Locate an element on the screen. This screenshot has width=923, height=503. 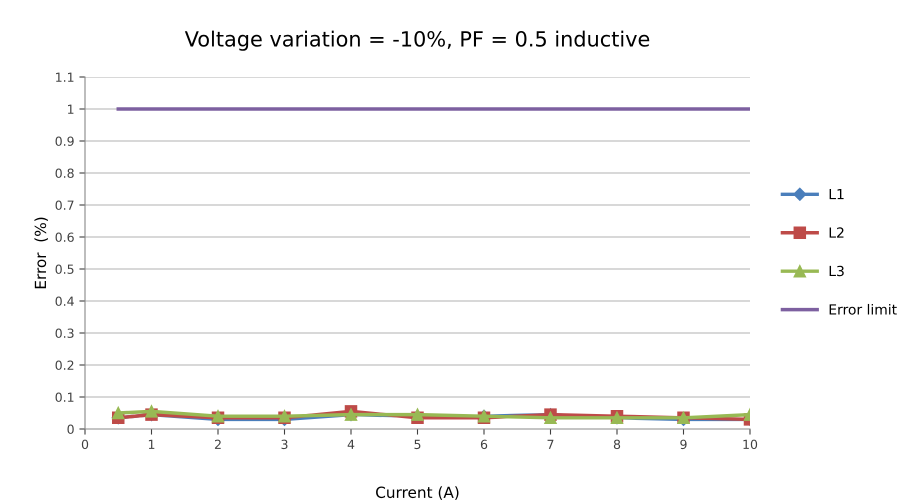
legend-label: L3 is located at coordinates (837, 271).